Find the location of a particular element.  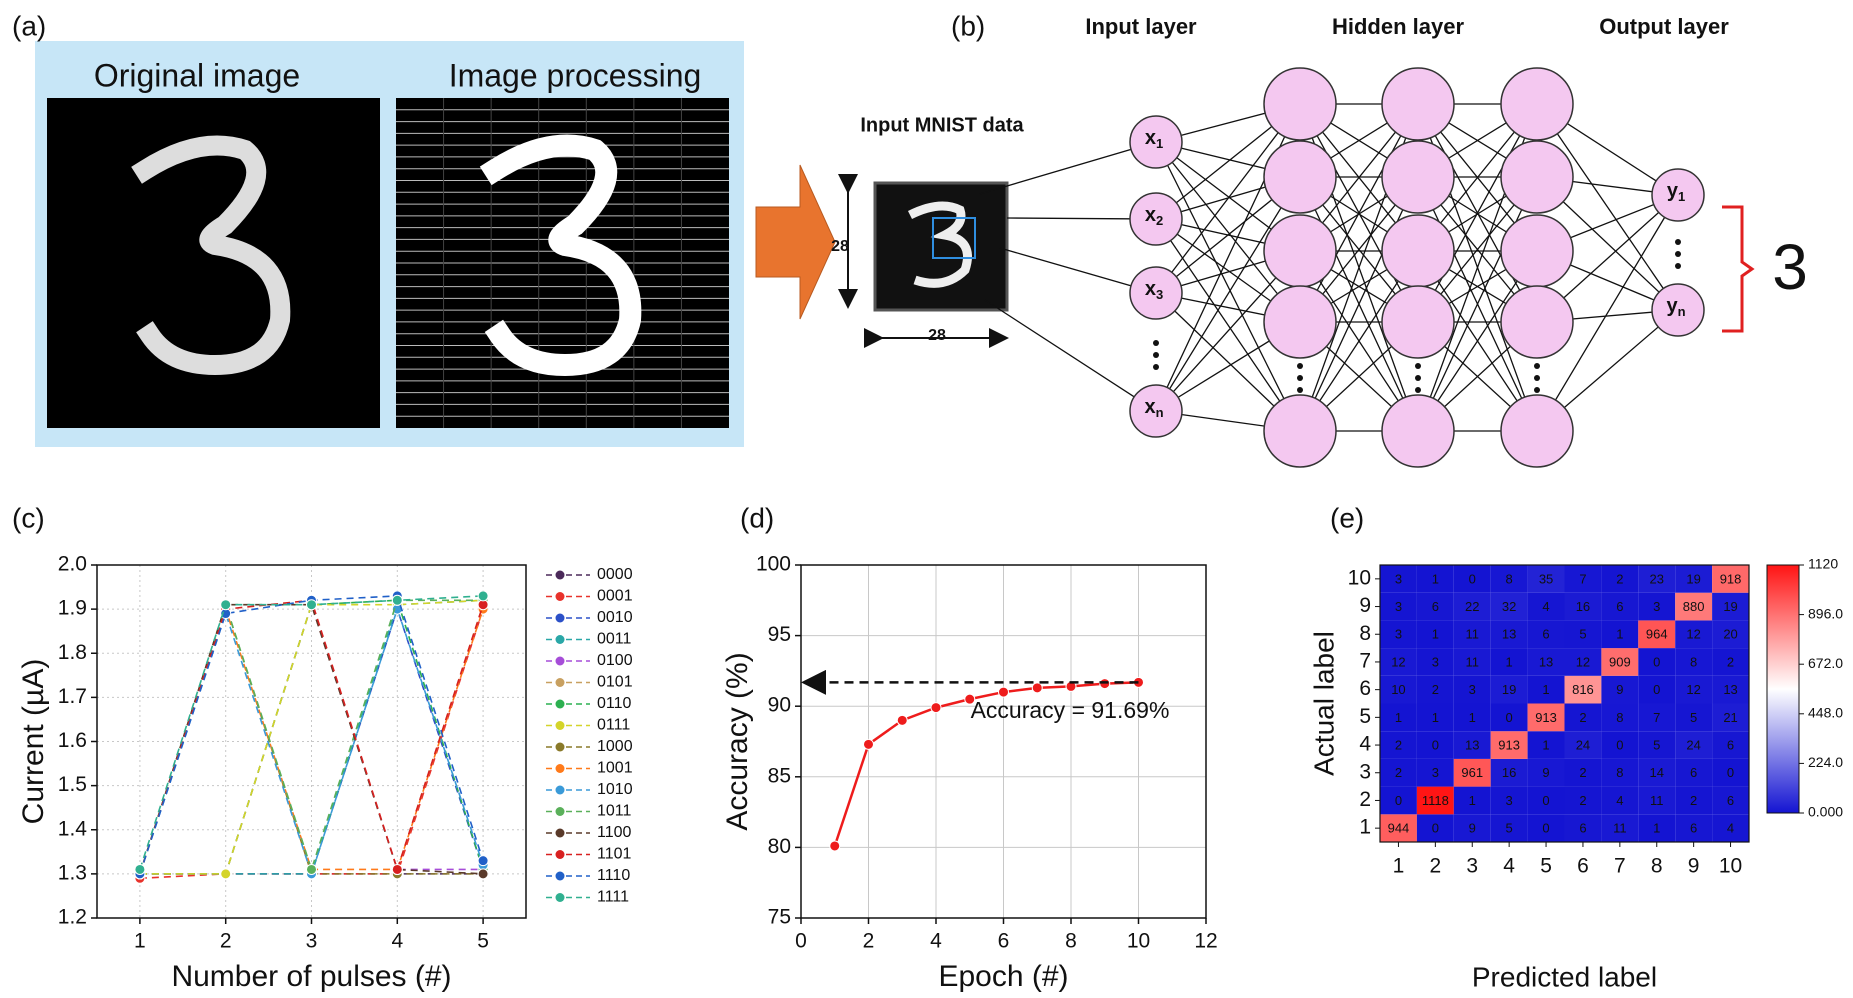

label-sub: 2 is located at coordinates (1159, 220).